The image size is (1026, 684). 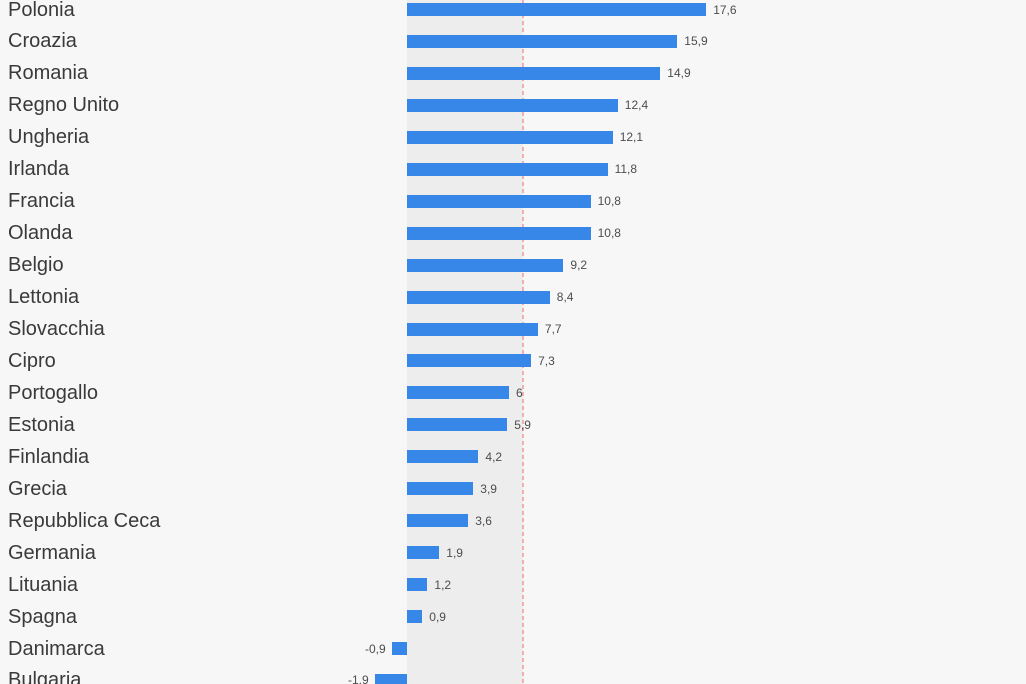 I want to click on value-label: 7,3, so click(x=546, y=360).